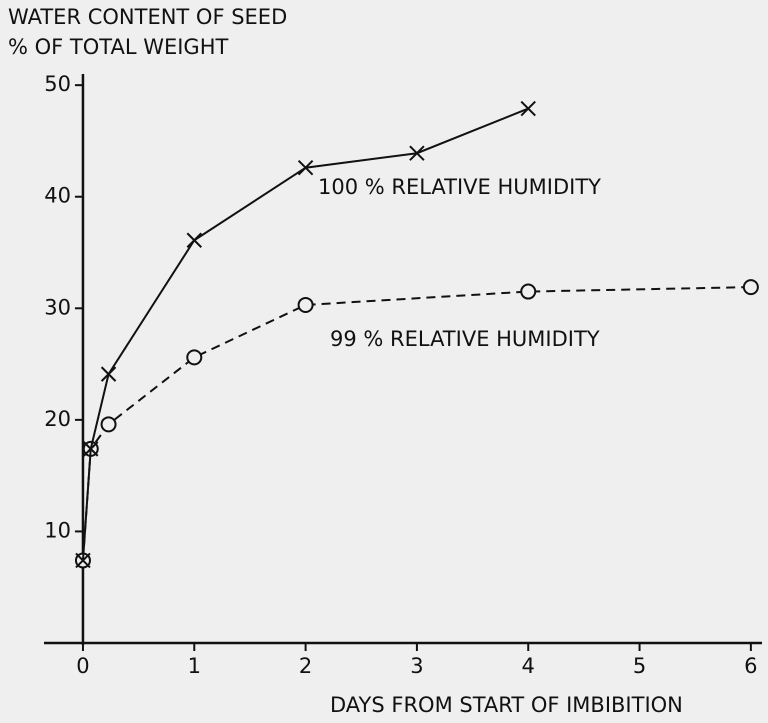 The image size is (768, 723). I want to click on y-axis-label: WATER CONTENT OF SEED, so click(147, 17).